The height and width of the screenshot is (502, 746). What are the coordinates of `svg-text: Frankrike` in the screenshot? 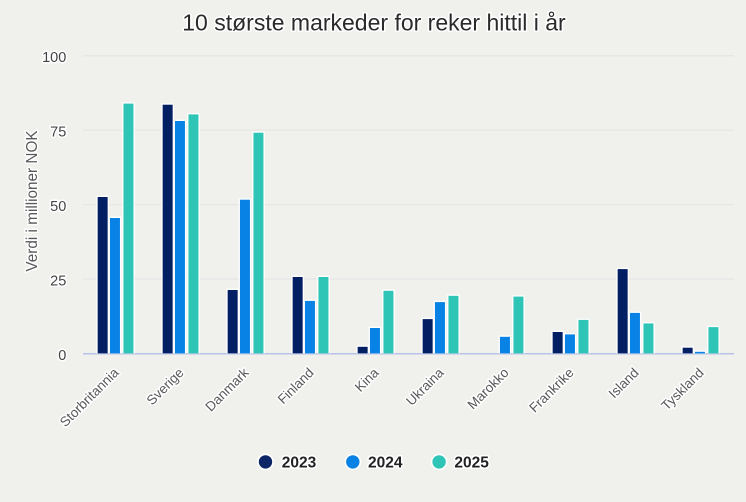 It's located at (551, 390).